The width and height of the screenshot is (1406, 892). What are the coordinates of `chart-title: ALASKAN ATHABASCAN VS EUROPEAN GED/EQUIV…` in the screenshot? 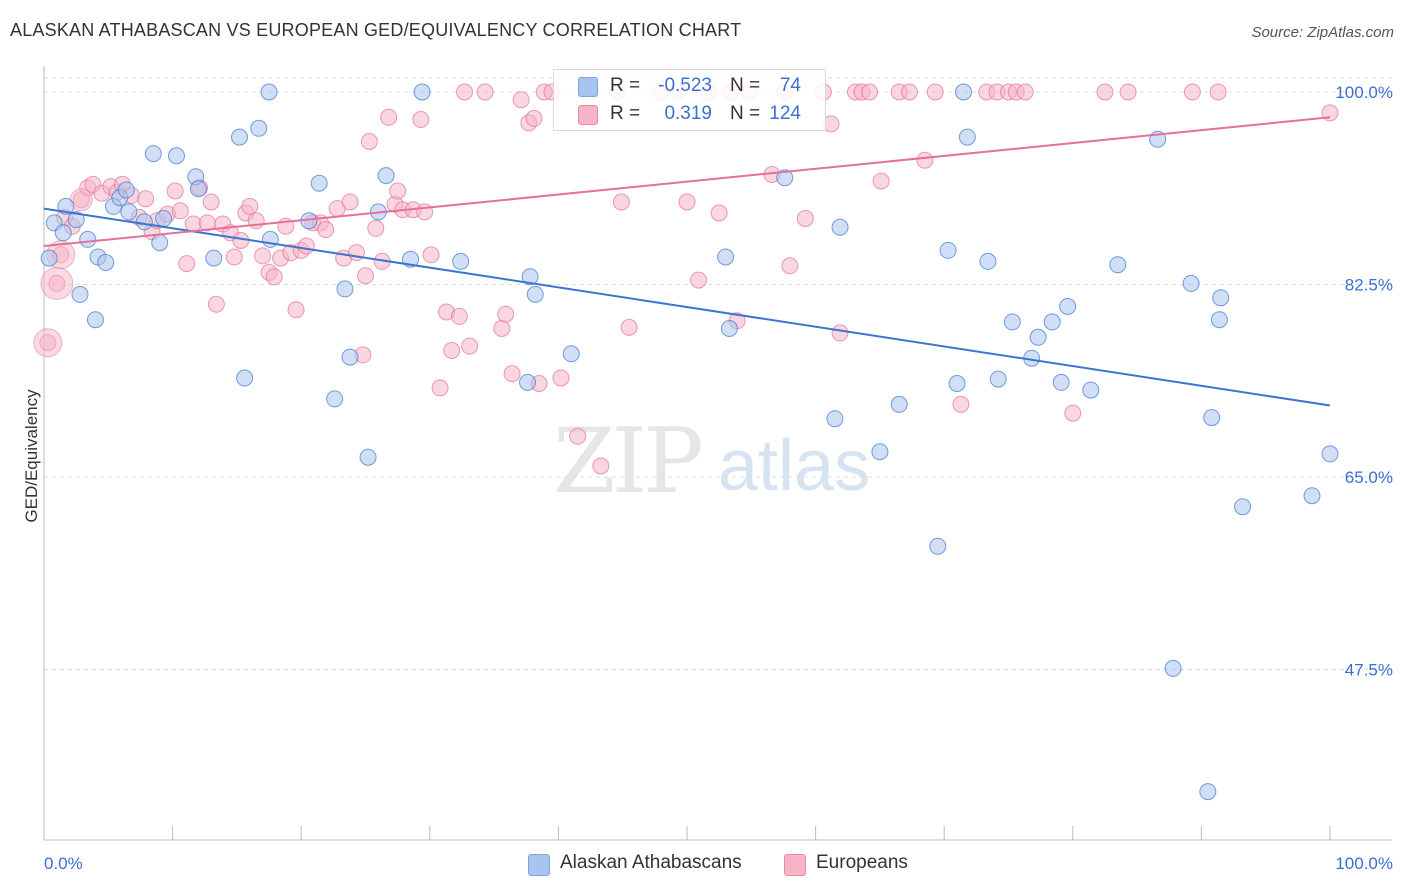 It's located at (376, 30).